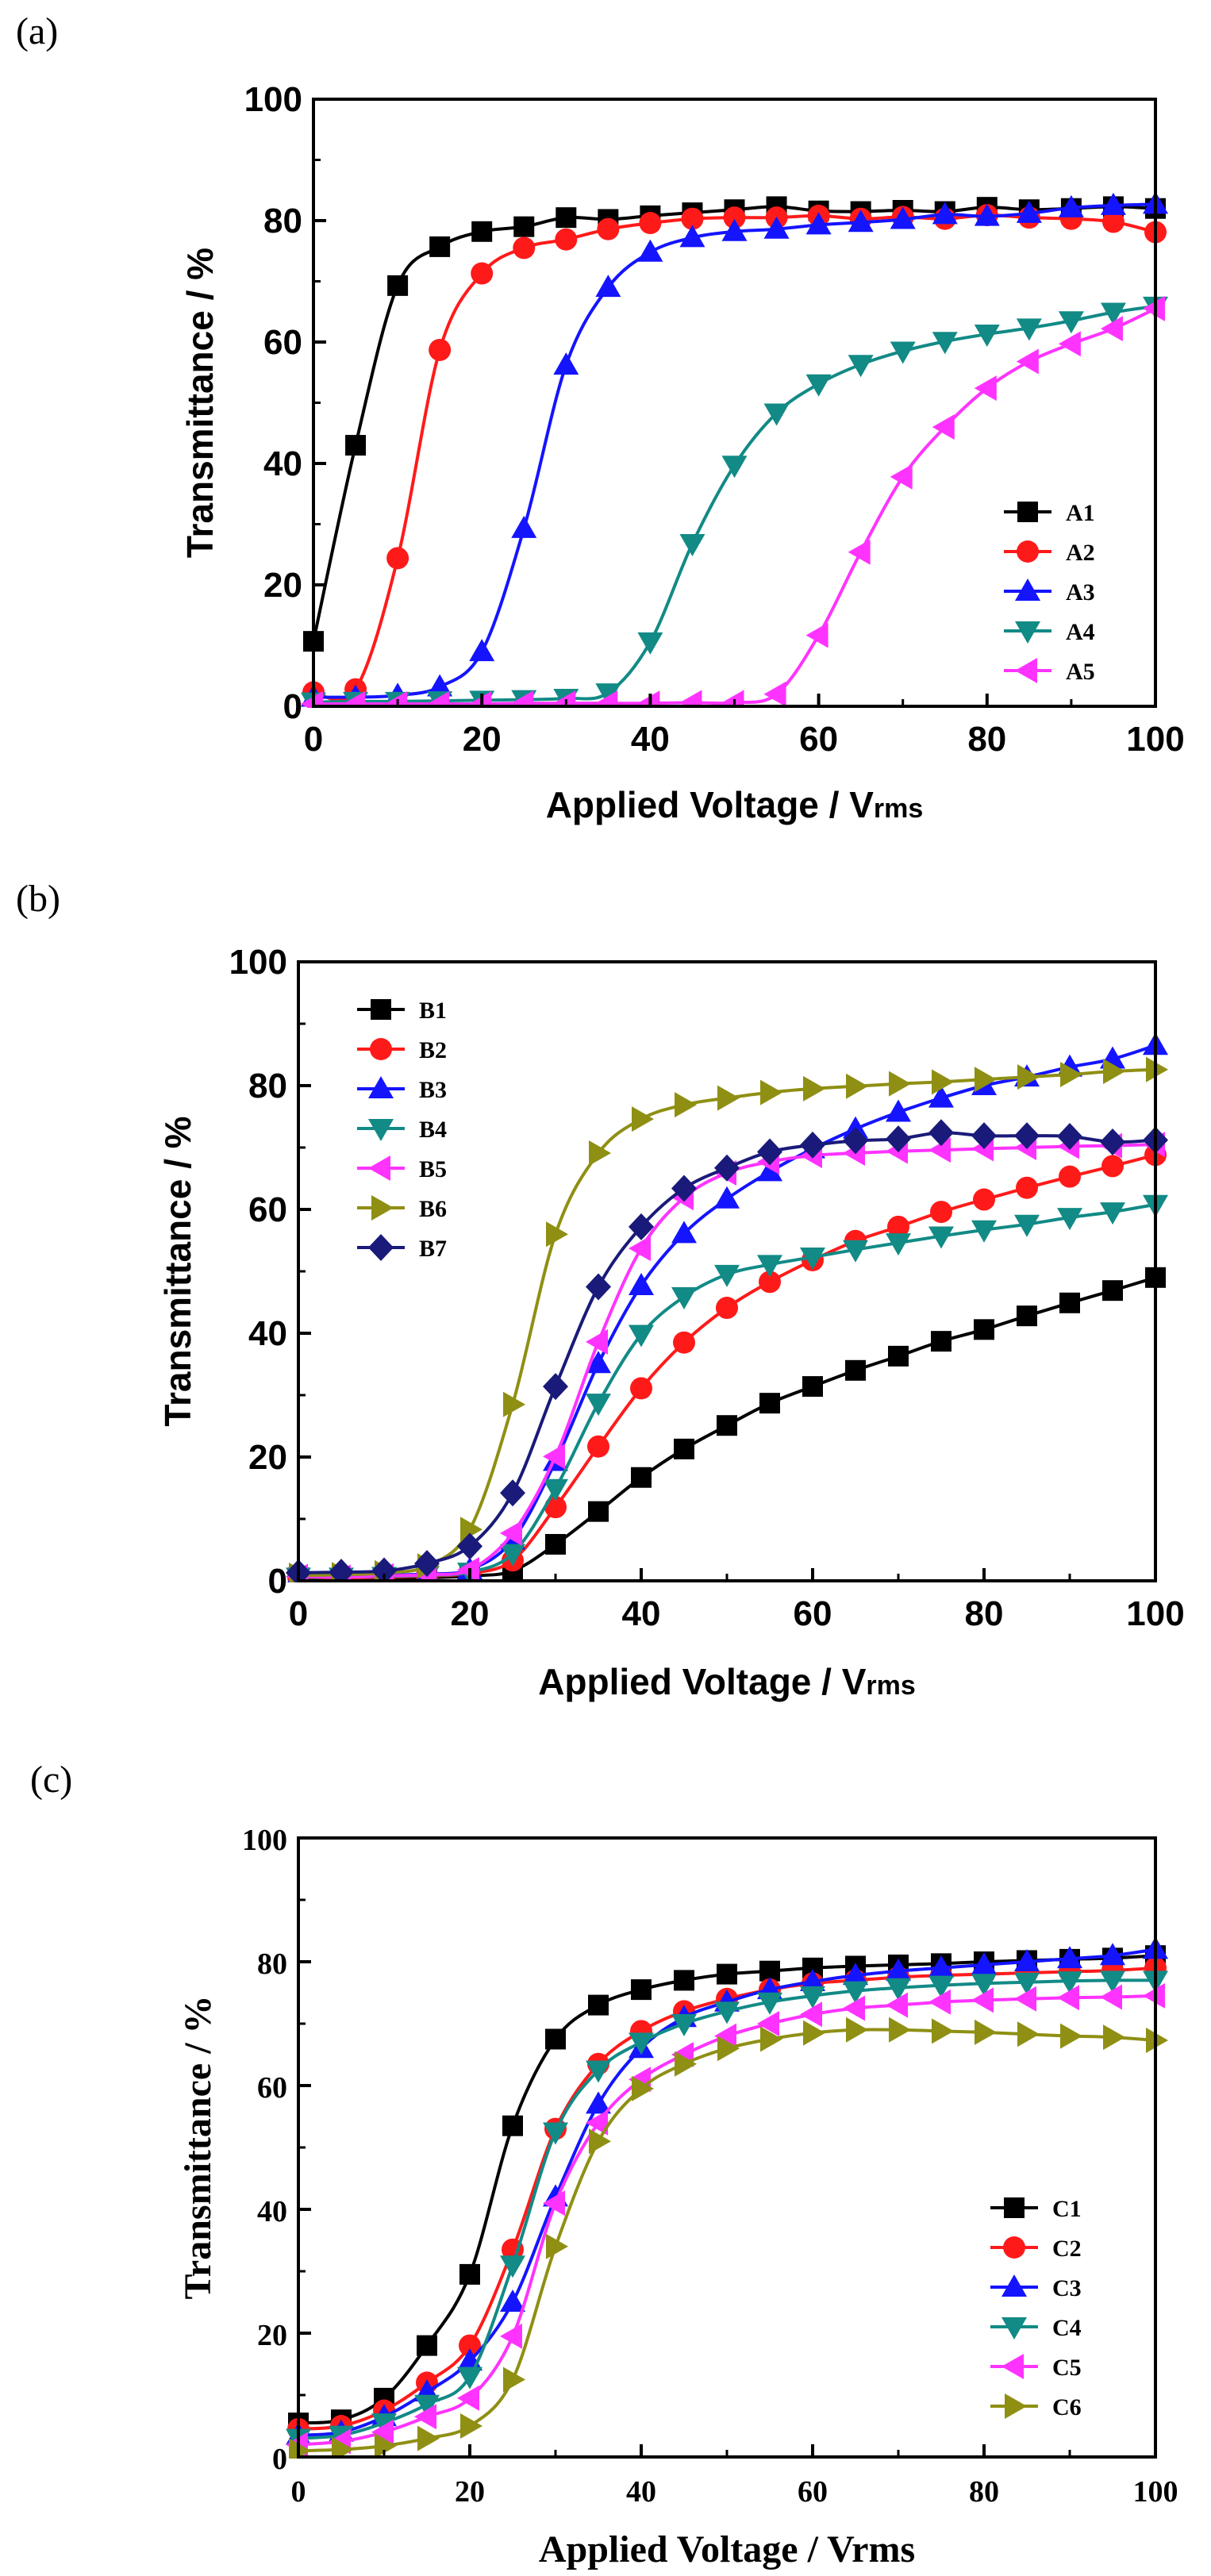  I want to click on legend-marker-A4, so click(1027, 632).